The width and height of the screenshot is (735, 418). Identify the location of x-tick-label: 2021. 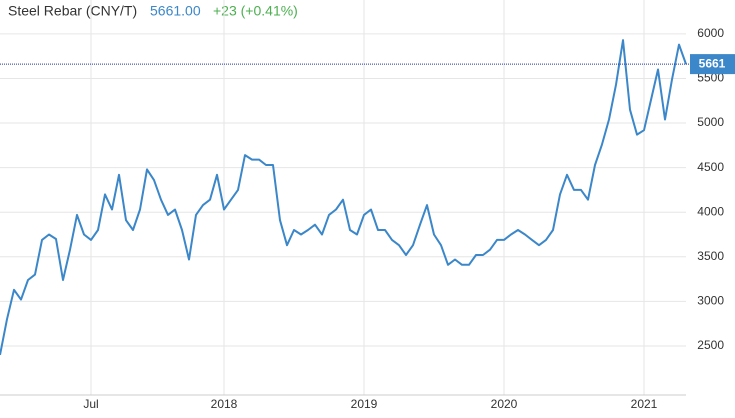
(644, 404).